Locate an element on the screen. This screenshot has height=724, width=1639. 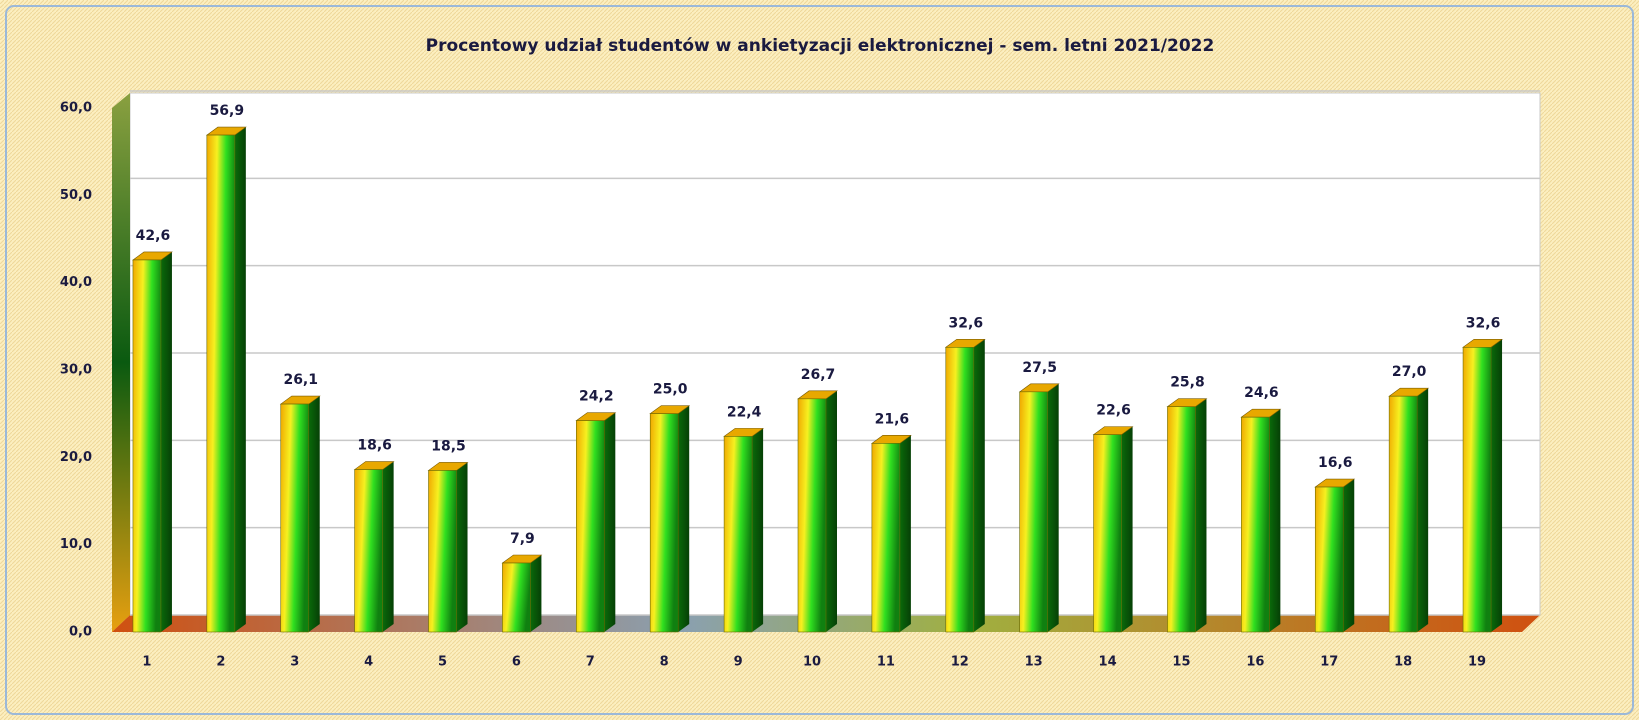
data-label: 26,7 is located at coordinates (818, 375).